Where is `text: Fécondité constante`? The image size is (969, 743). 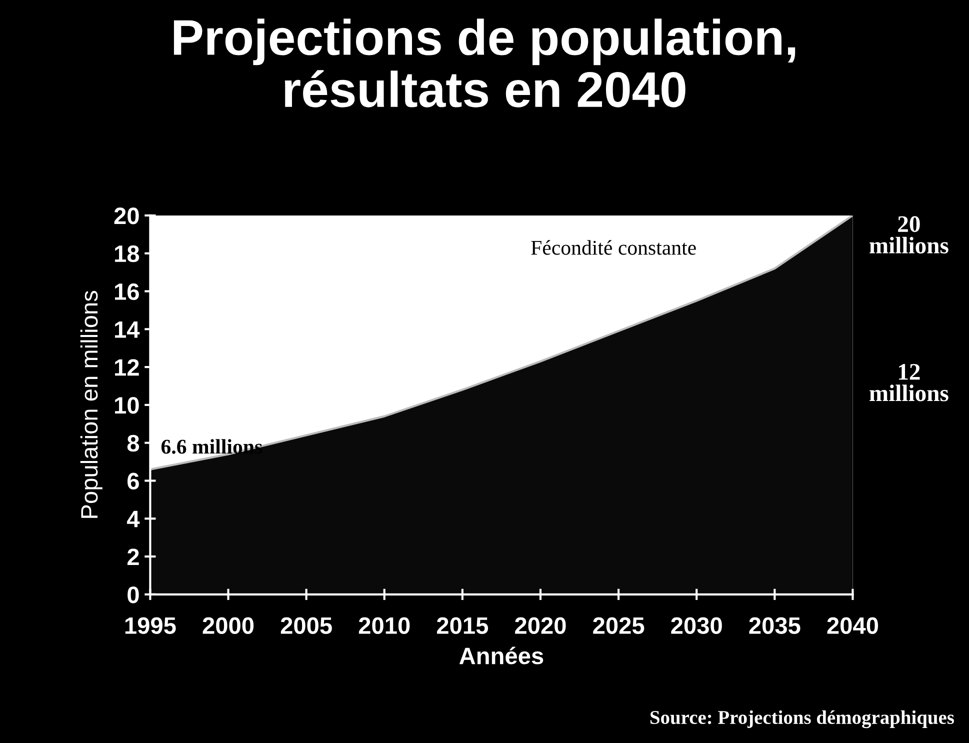
text: Fécondité constante is located at coordinates (613, 247).